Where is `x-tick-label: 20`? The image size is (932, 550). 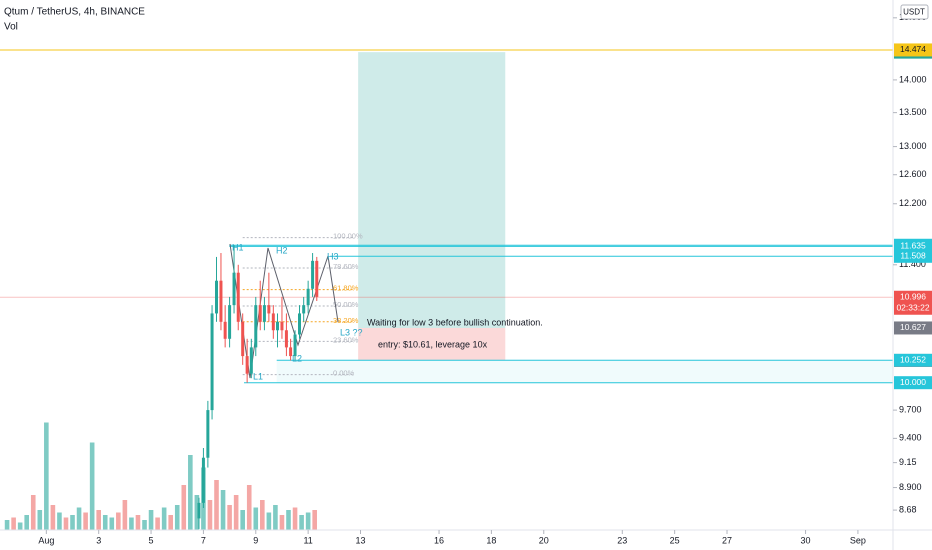
x-tick-label: 20 is located at coordinates (544, 540).